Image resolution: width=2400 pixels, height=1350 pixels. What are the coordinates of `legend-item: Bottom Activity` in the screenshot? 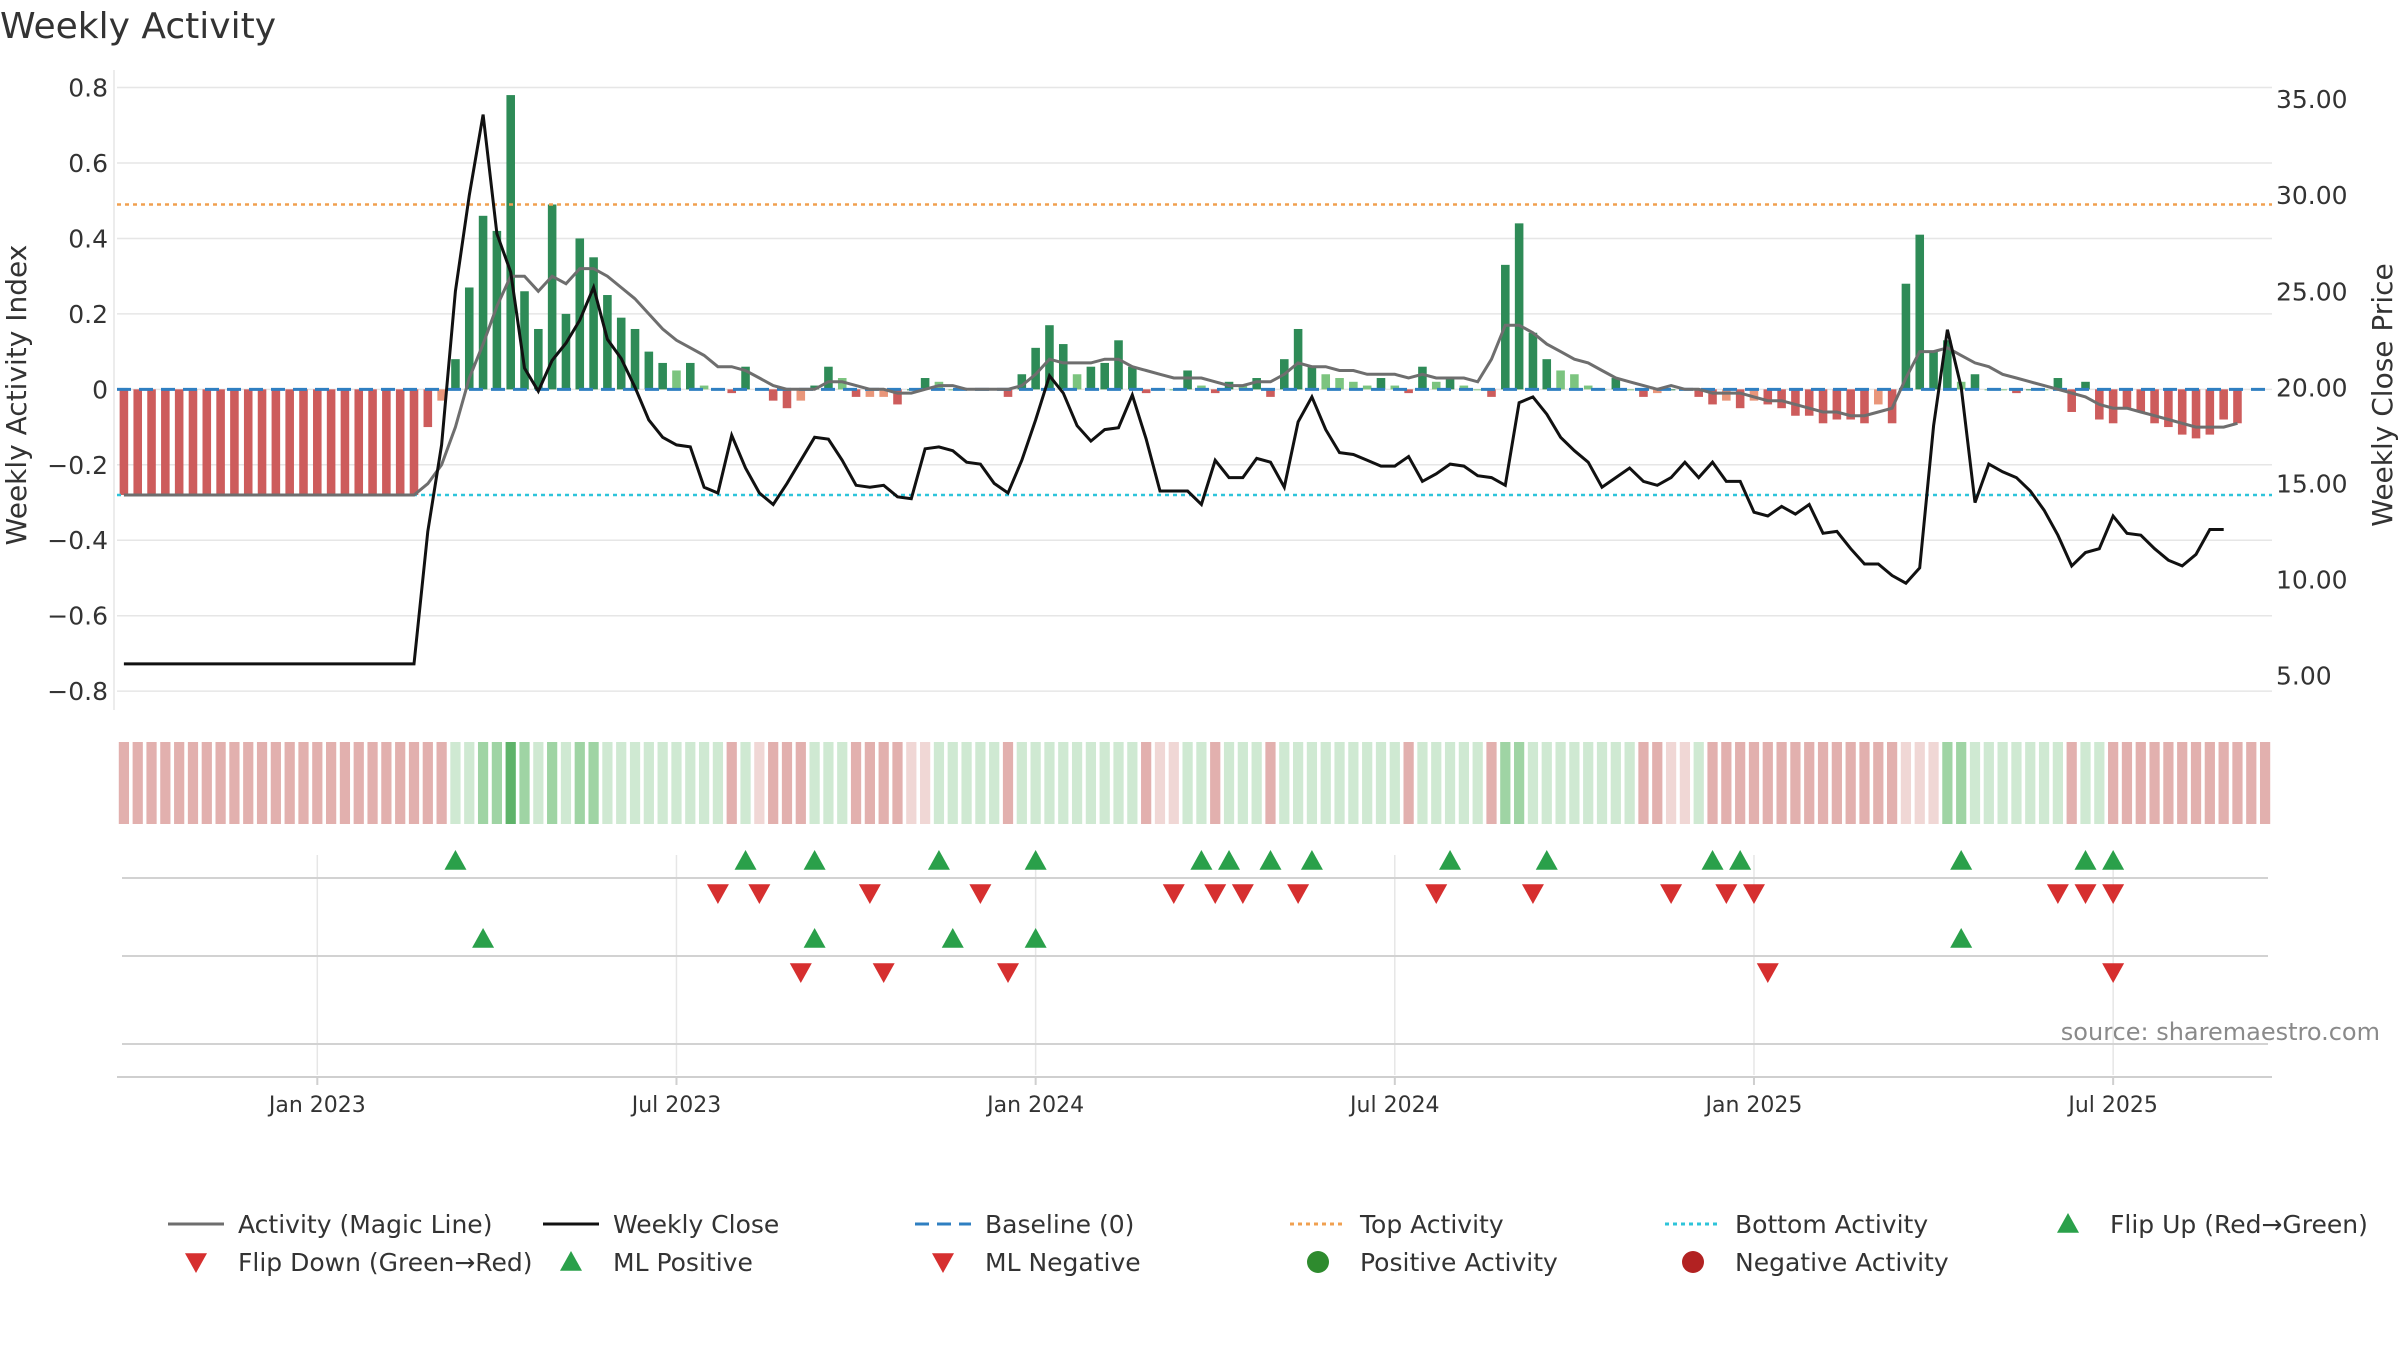 It's located at (1796, 1224).